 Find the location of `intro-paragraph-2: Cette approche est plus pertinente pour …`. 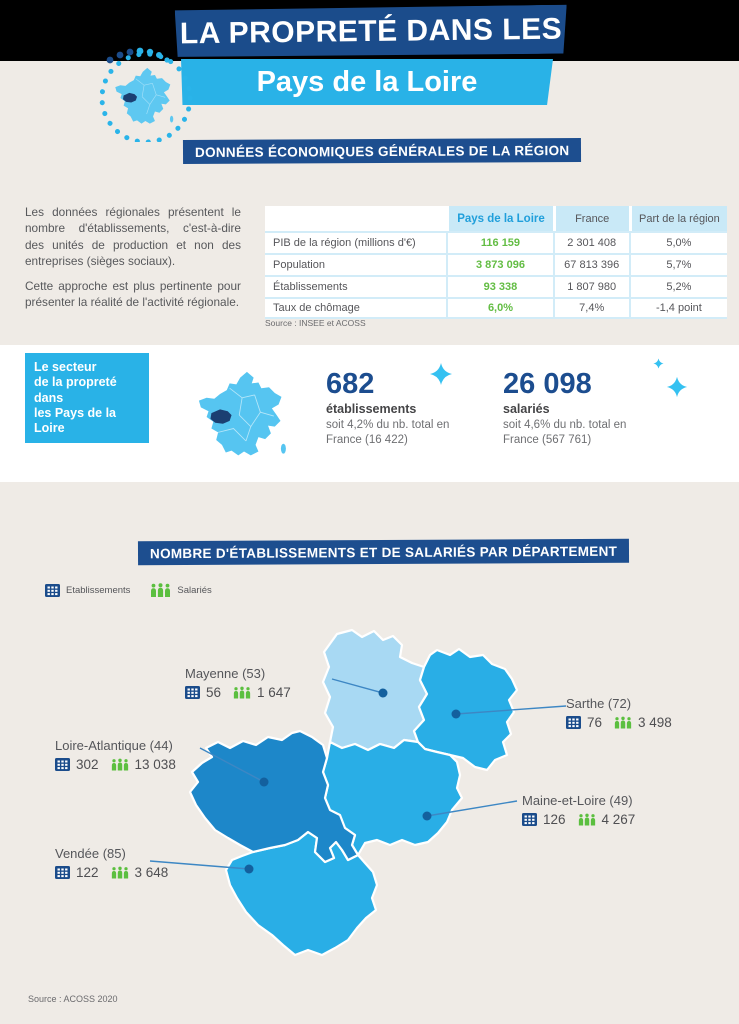

intro-paragraph-2: Cette approche est plus pertinente pour … is located at coordinates (133, 294).